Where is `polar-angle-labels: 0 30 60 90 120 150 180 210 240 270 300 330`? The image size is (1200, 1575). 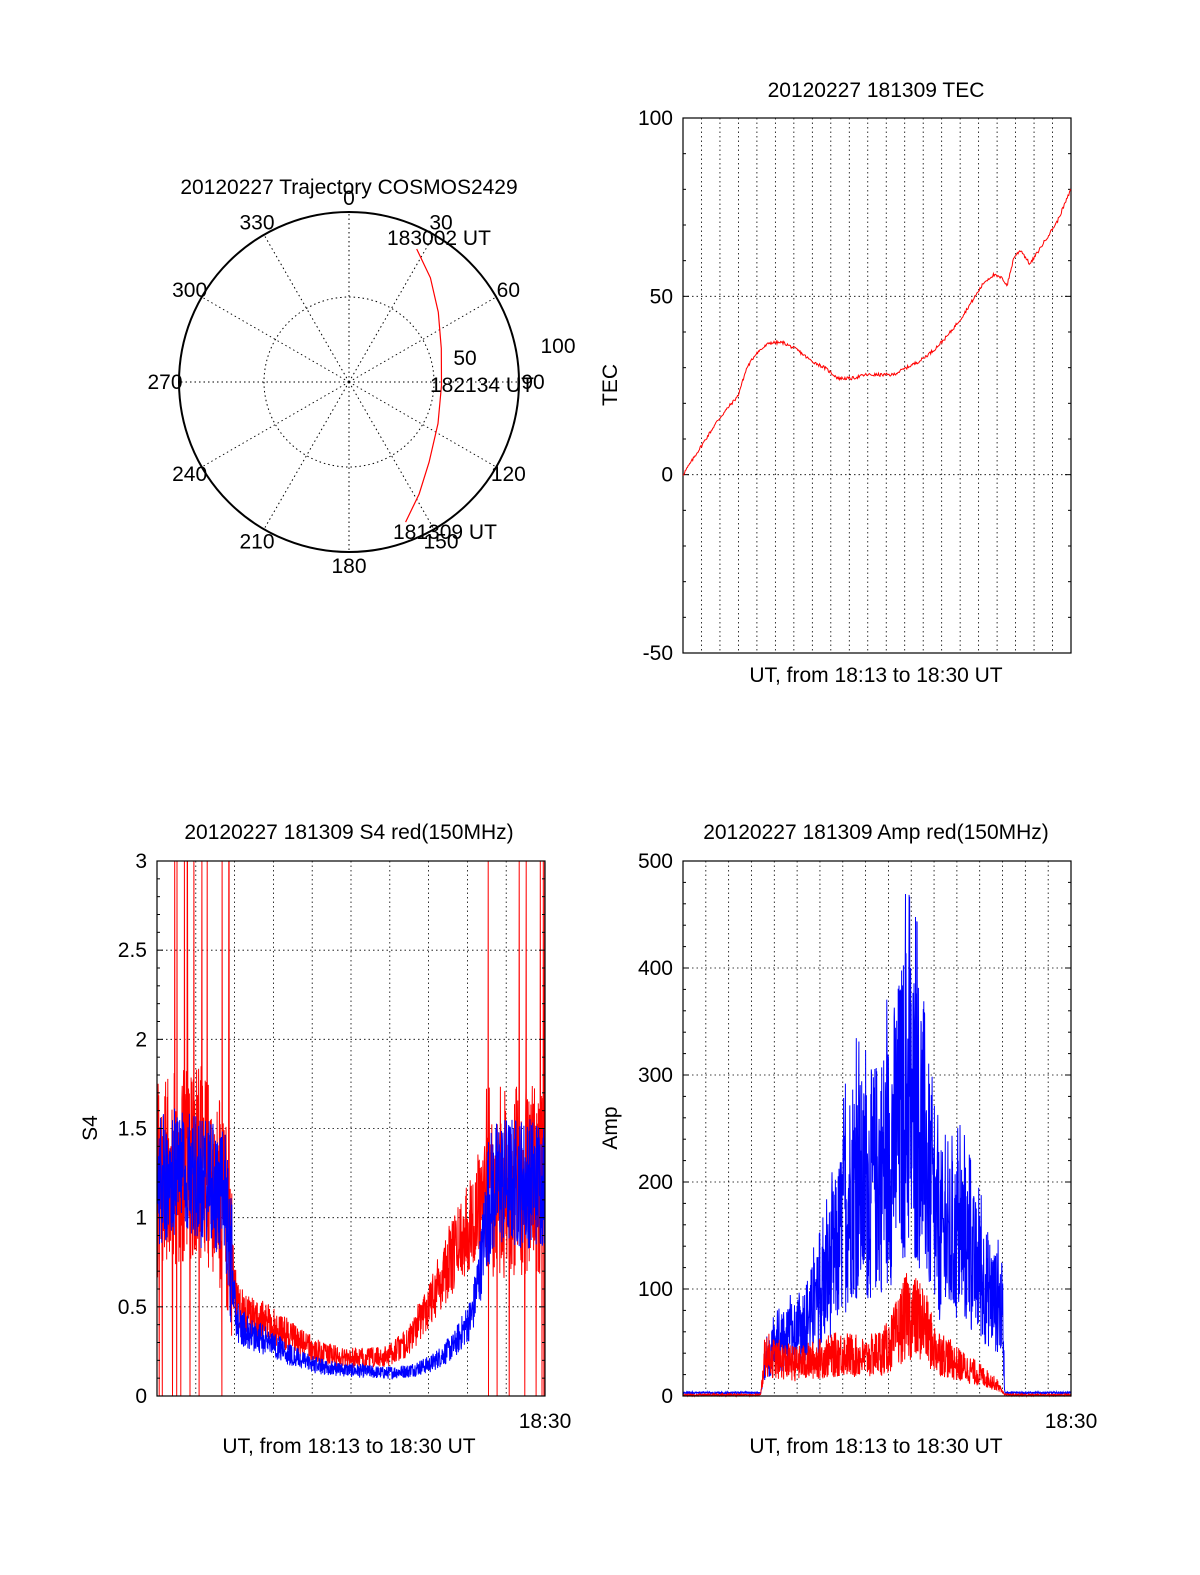
polar-angle-labels: 0 30 60 90 120 150 180 210 240 270 300 330 is located at coordinates (345, 382).